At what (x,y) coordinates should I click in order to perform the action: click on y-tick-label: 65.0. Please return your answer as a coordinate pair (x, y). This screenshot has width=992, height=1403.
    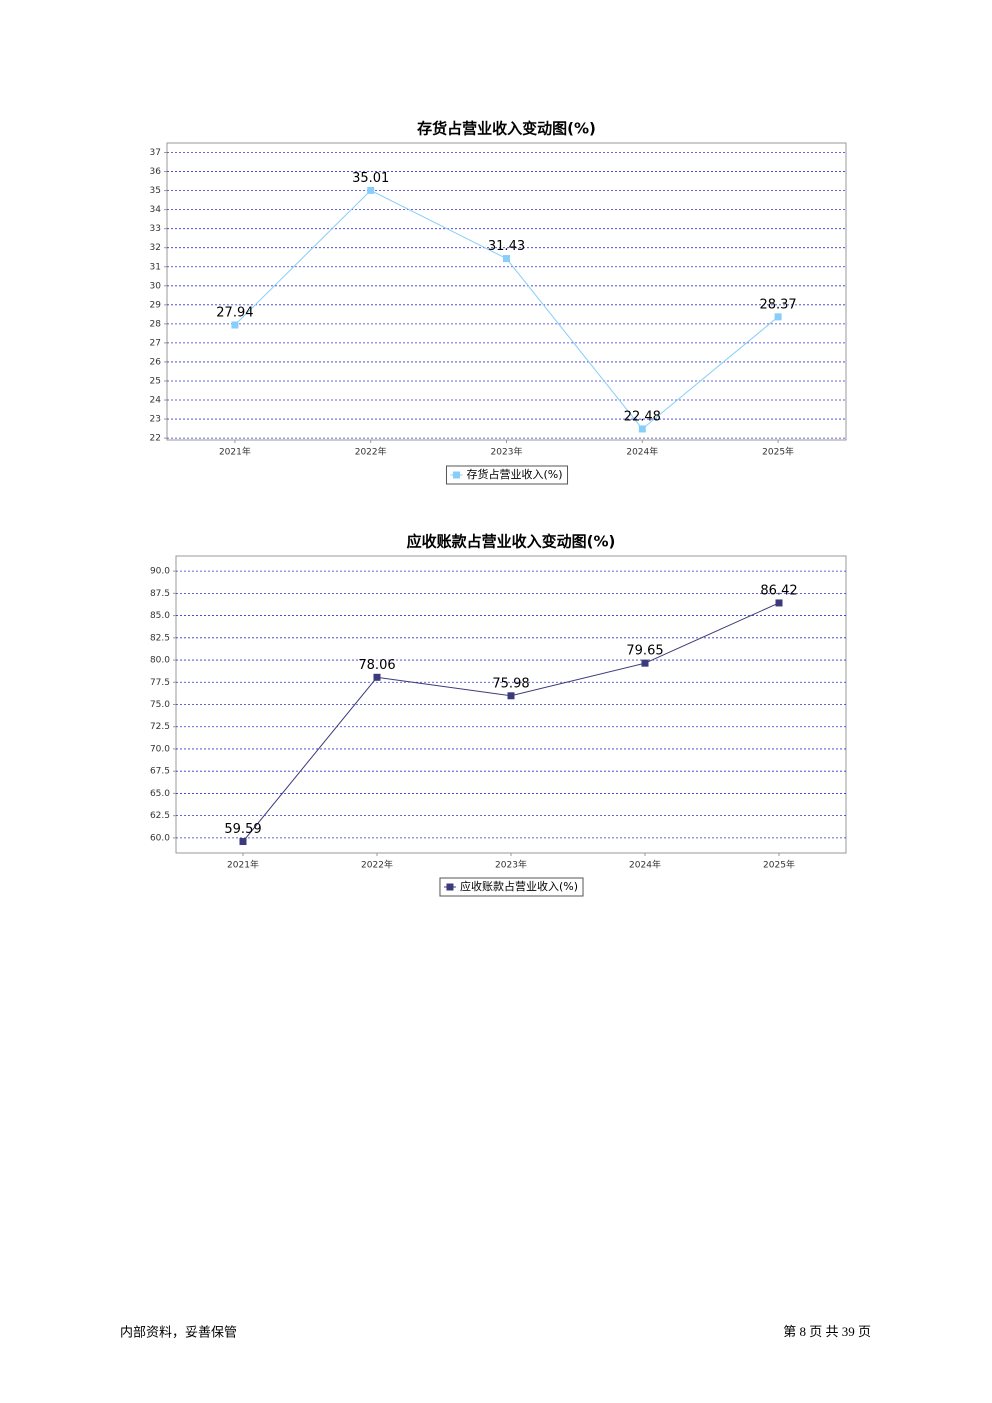
    Looking at the image, I should click on (160, 794).